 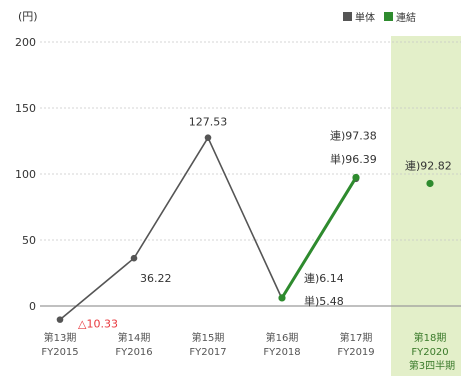 What do you see at coordinates (32, 306) in the screenshot?
I see `y-tick-label-0: 0` at bounding box center [32, 306].